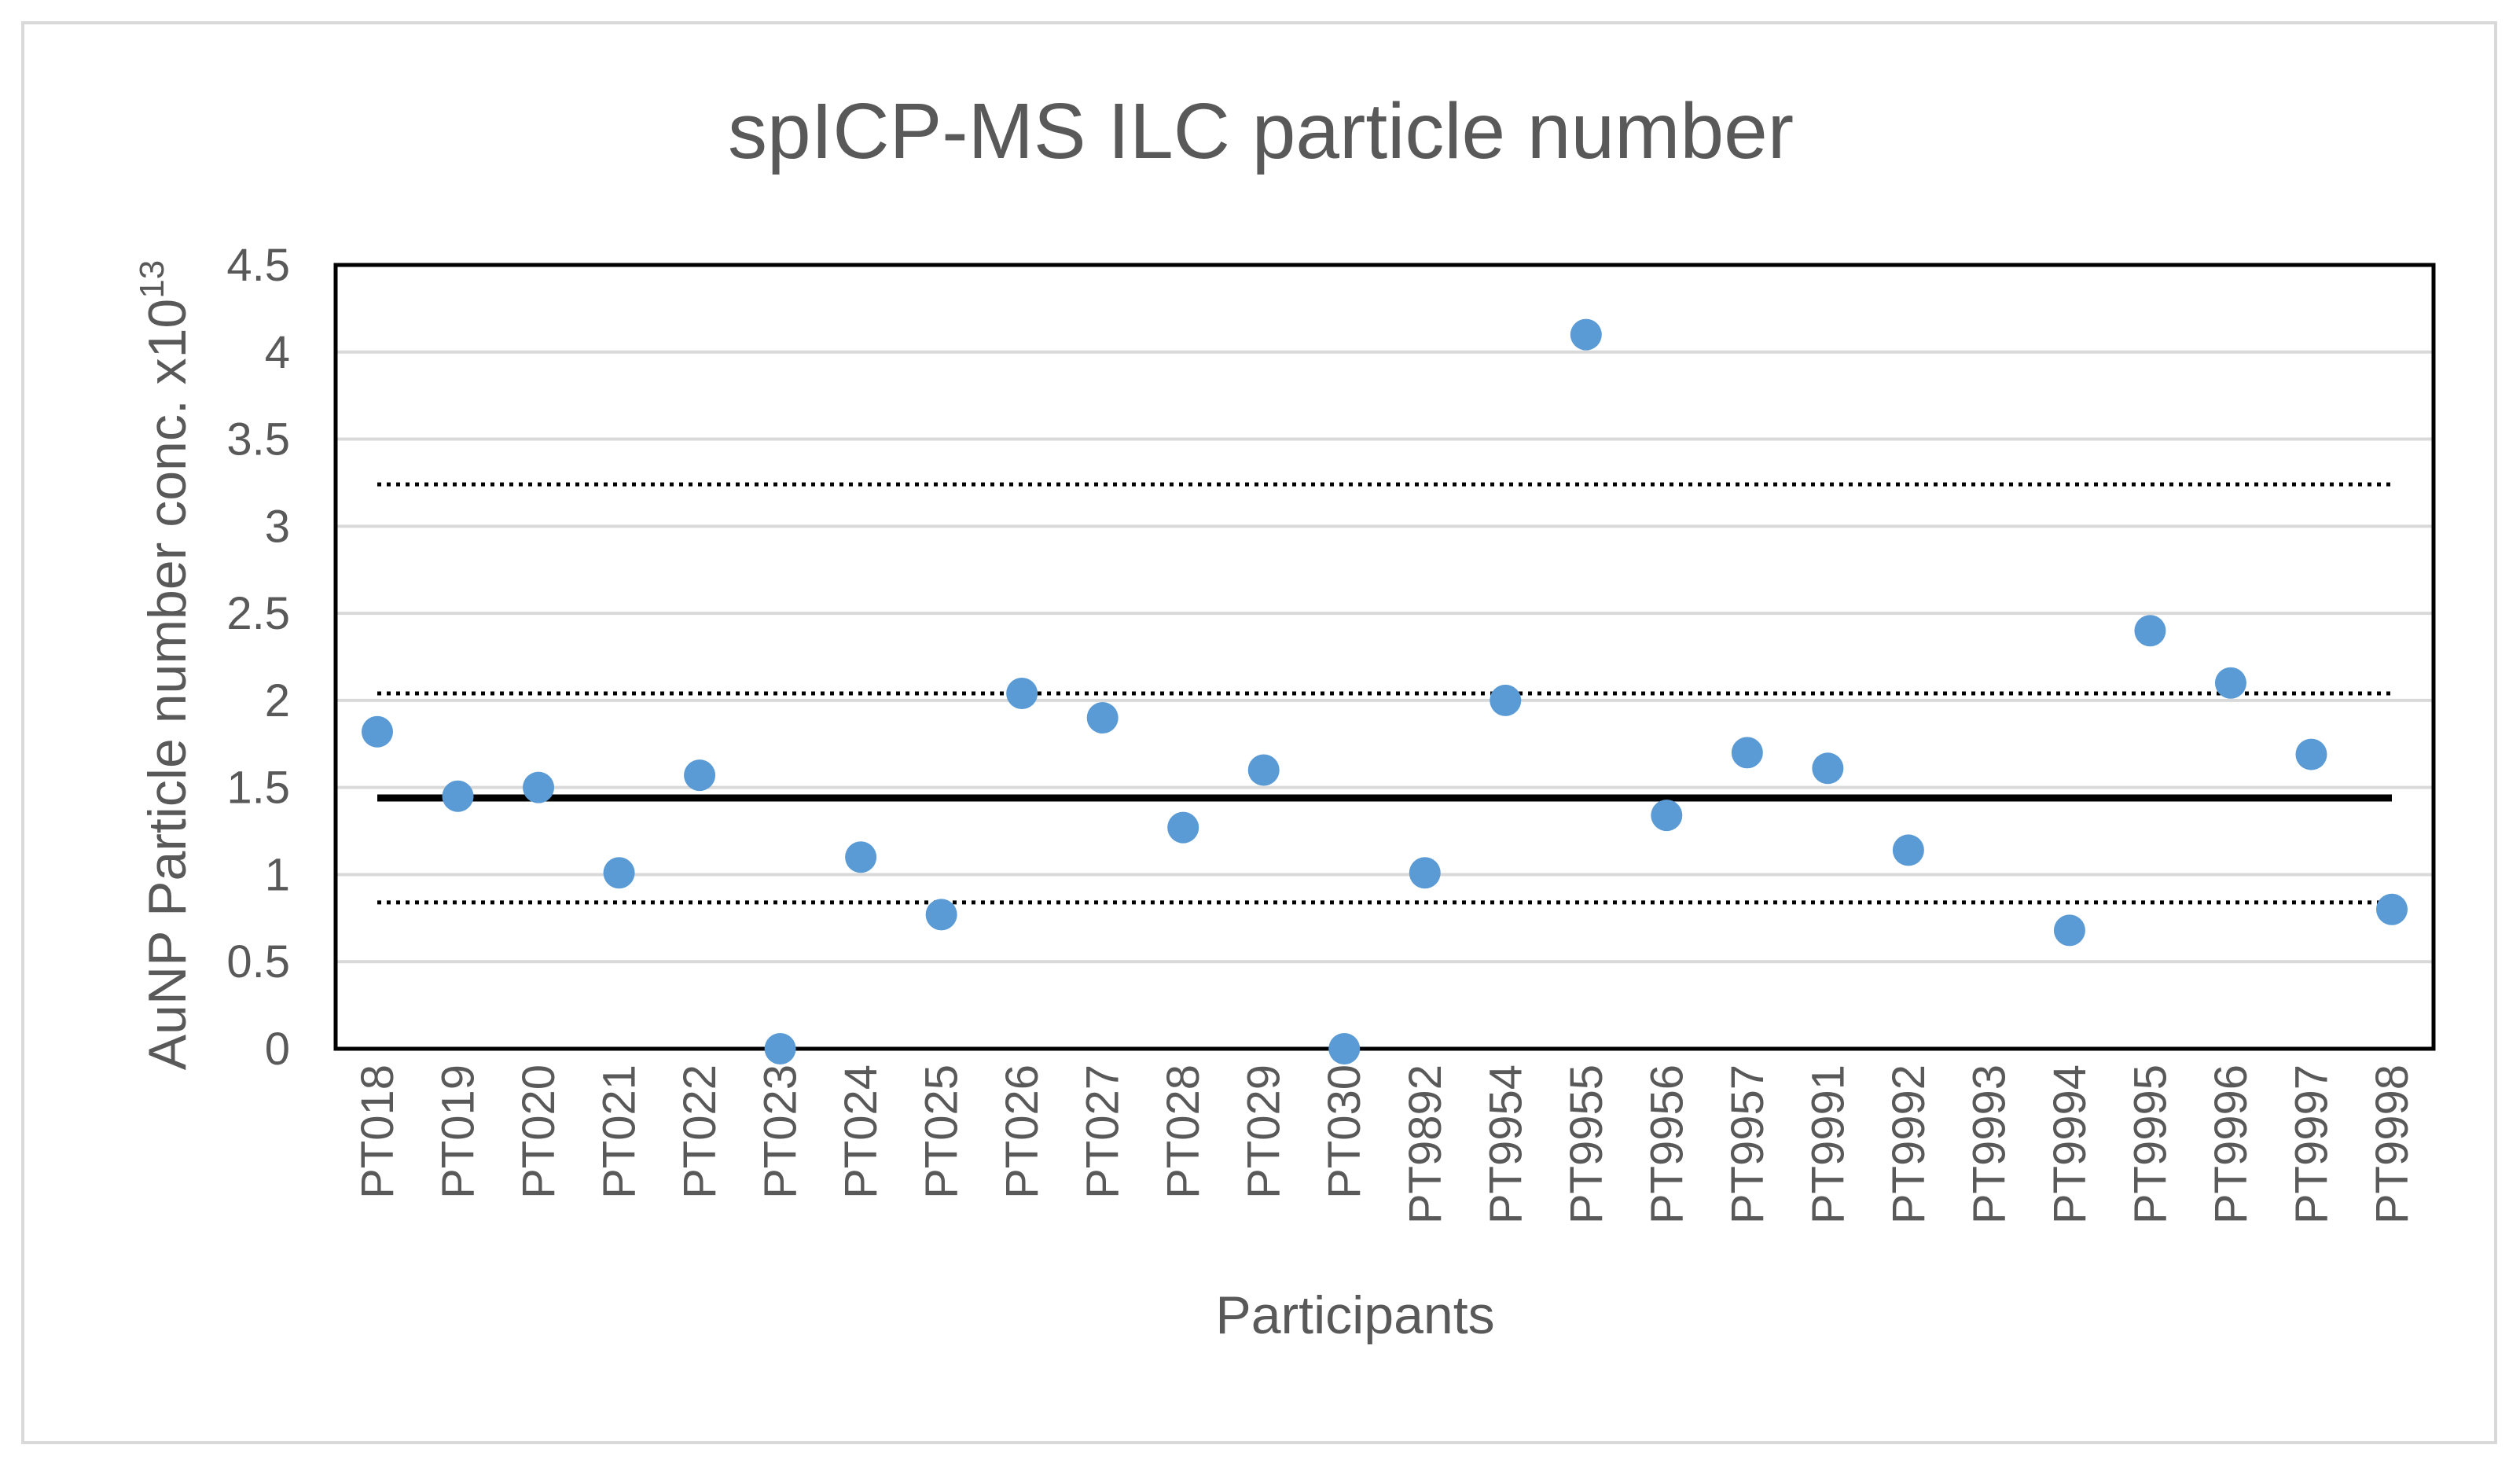 This screenshot has height=1467, width=2520. What do you see at coordinates (619, 873) in the screenshot?
I see `data-point-pt021` at bounding box center [619, 873].